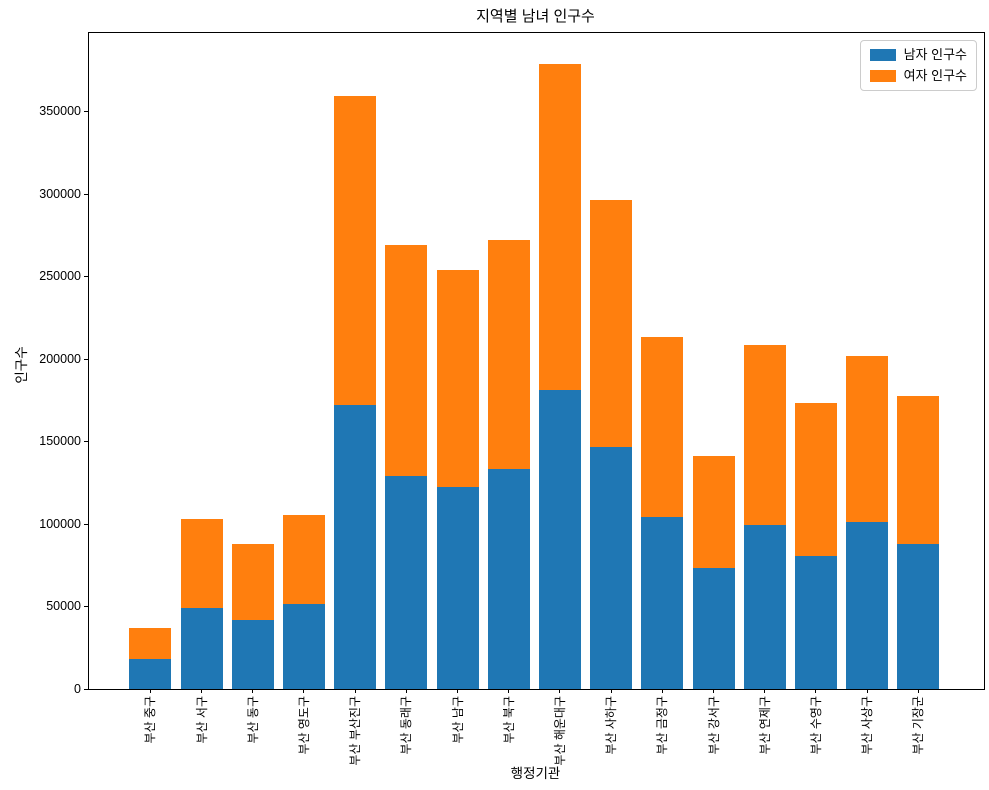 The image size is (989, 790). Describe the element at coordinates (303, 725) in the screenshot. I see `x-tick-label: 부산 영도구` at that location.